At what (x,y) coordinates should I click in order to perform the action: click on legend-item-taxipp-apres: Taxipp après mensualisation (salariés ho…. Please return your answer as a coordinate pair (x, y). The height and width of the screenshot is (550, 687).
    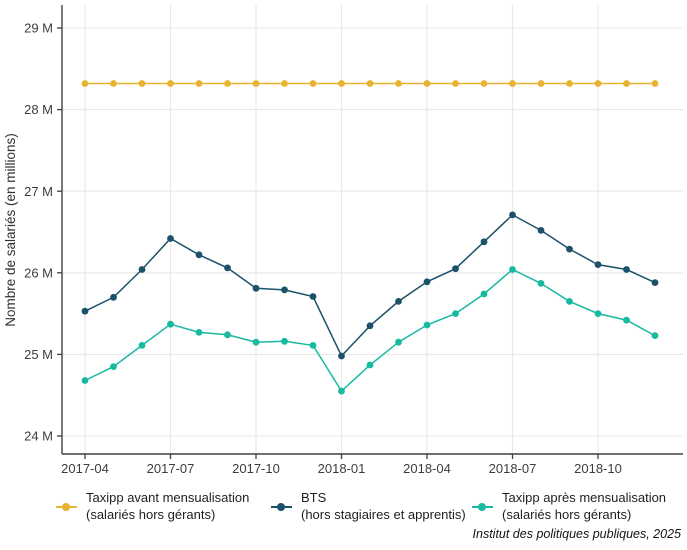
    Looking at the image, I should click on (569, 506).